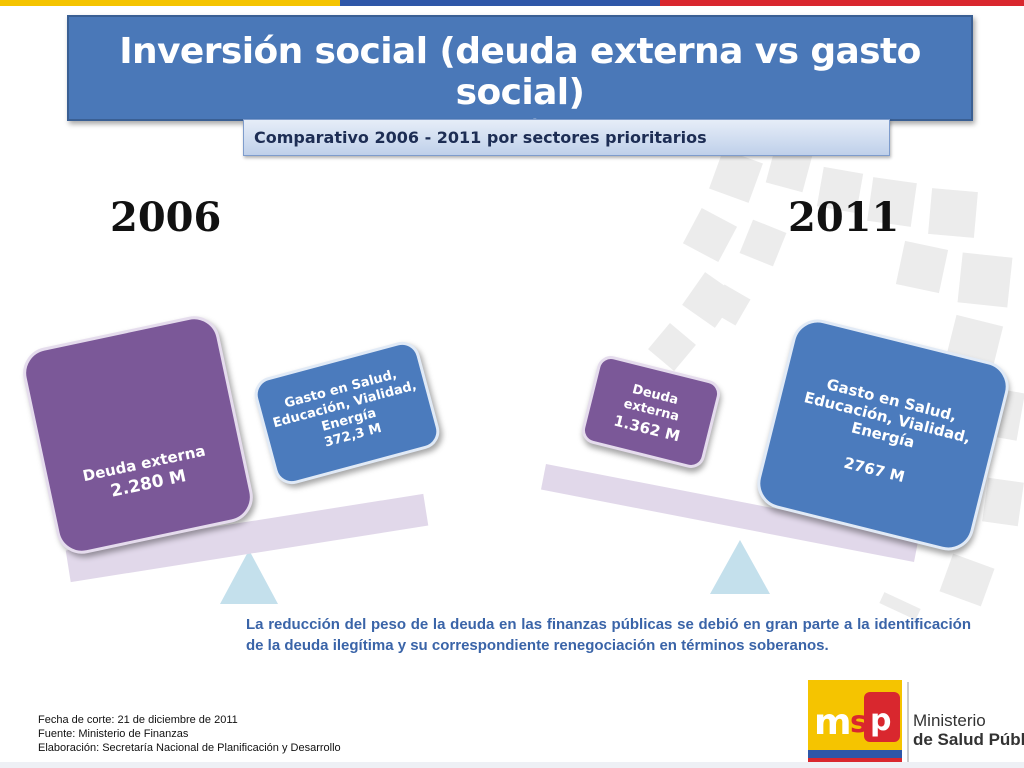  I want to click on ministry-logo: m p s Ministerio de Salud Públic, so click(916, 722).